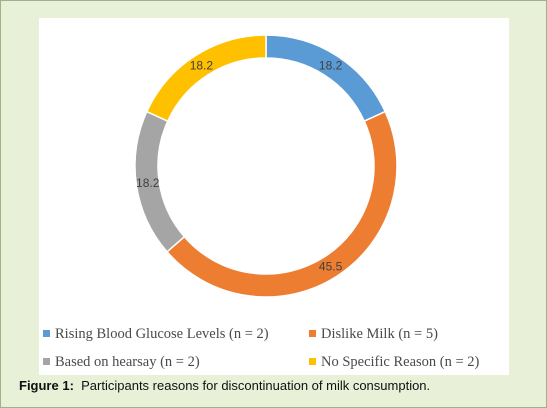 This screenshot has width=547, height=408. I want to click on slice-label-2: 18.2, so click(148, 183).